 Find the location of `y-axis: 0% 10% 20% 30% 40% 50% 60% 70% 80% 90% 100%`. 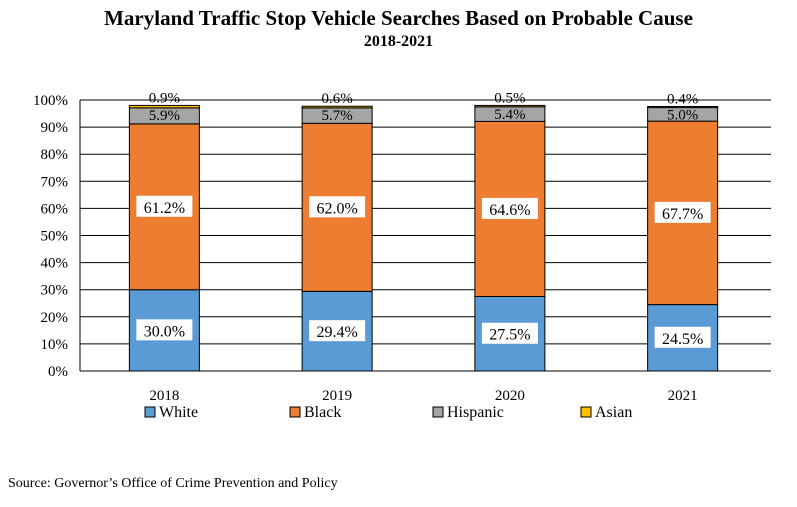

y-axis: 0% 10% 20% 30% 40% 50% 60% 70% 80% 90% 100% is located at coordinates (57, 236).